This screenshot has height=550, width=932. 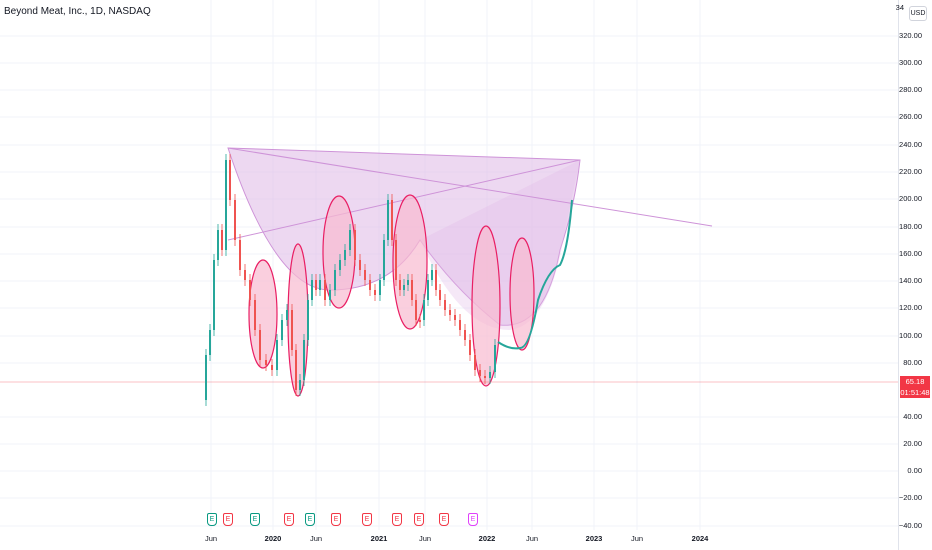 What do you see at coordinates (910, 497) in the screenshot?
I see `price-tick-label: −20.00` at bounding box center [910, 497].